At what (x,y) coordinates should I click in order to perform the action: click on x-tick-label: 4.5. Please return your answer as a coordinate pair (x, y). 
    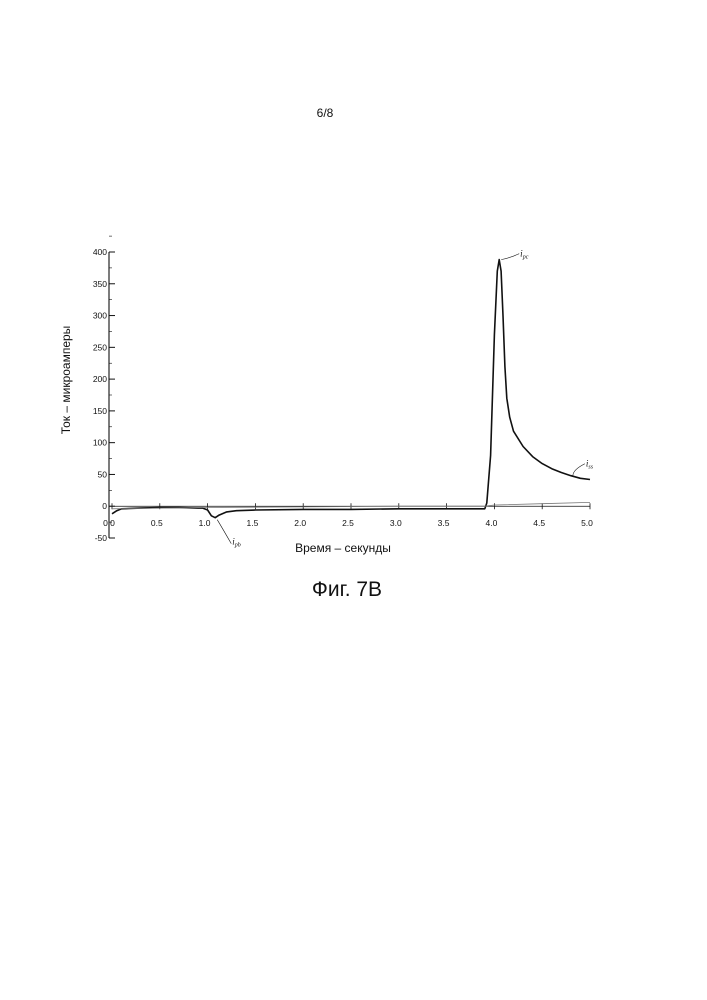
    Looking at the image, I should click on (539, 523).